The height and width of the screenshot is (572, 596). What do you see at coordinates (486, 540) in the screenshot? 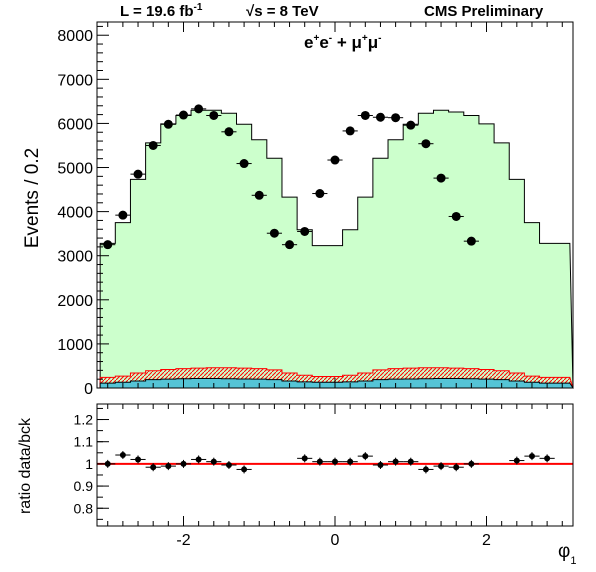
I see `x-tick-label: 2` at bounding box center [486, 540].